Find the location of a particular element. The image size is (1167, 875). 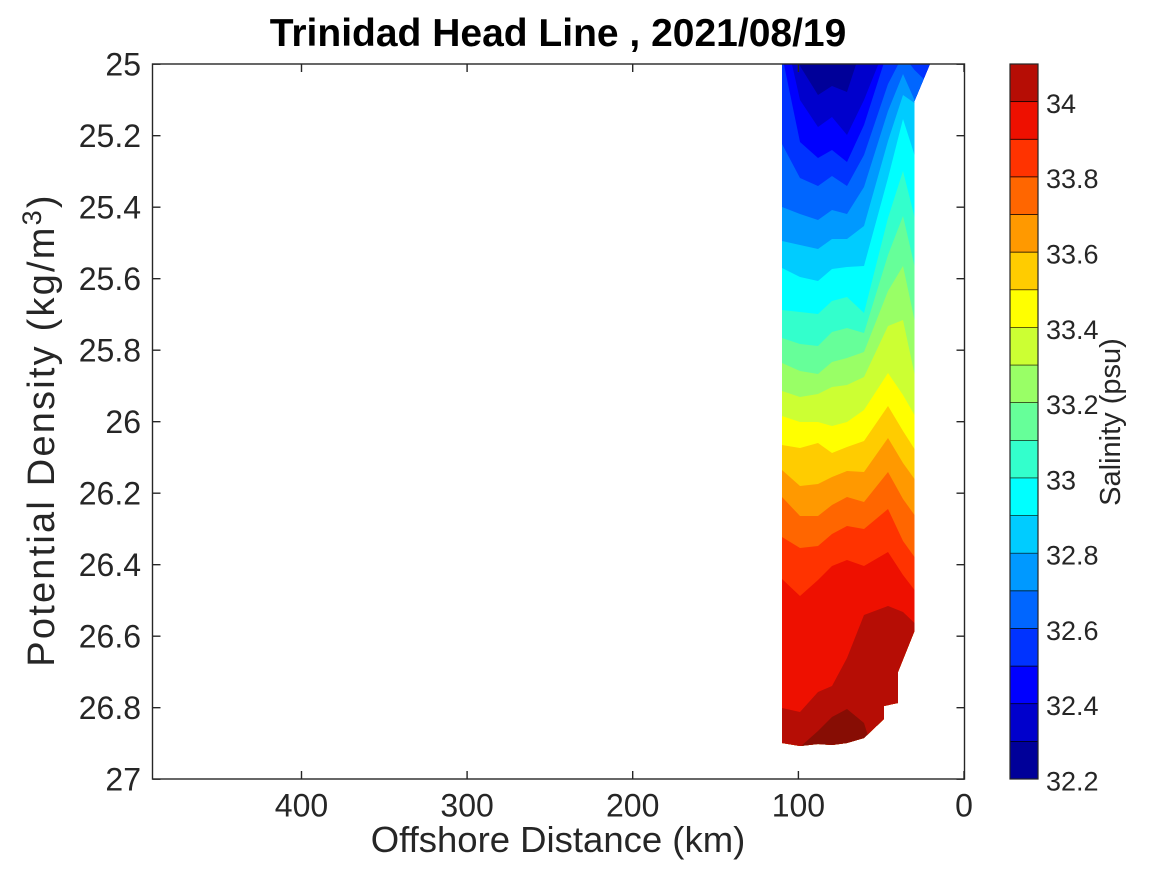

svg-text: Salinity (psu) is located at coordinates (1111, 422).